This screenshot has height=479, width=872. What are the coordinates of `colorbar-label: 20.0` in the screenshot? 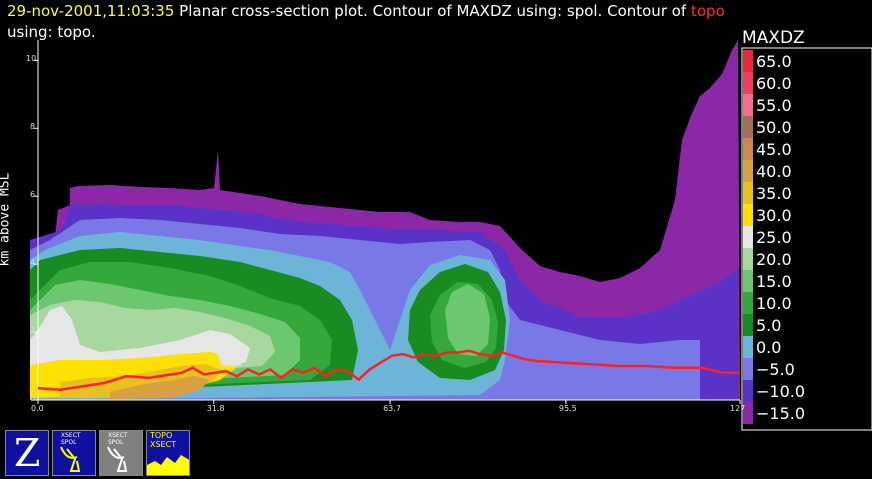 It's located at (774, 259).